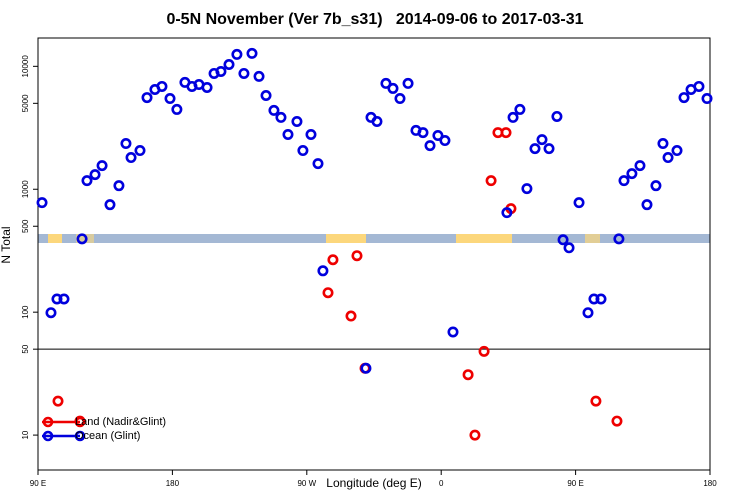 This screenshot has height=500, width=750. Describe the element at coordinates (441, 483) in the screenshot. I see `x-tick-label: 0` at that location.